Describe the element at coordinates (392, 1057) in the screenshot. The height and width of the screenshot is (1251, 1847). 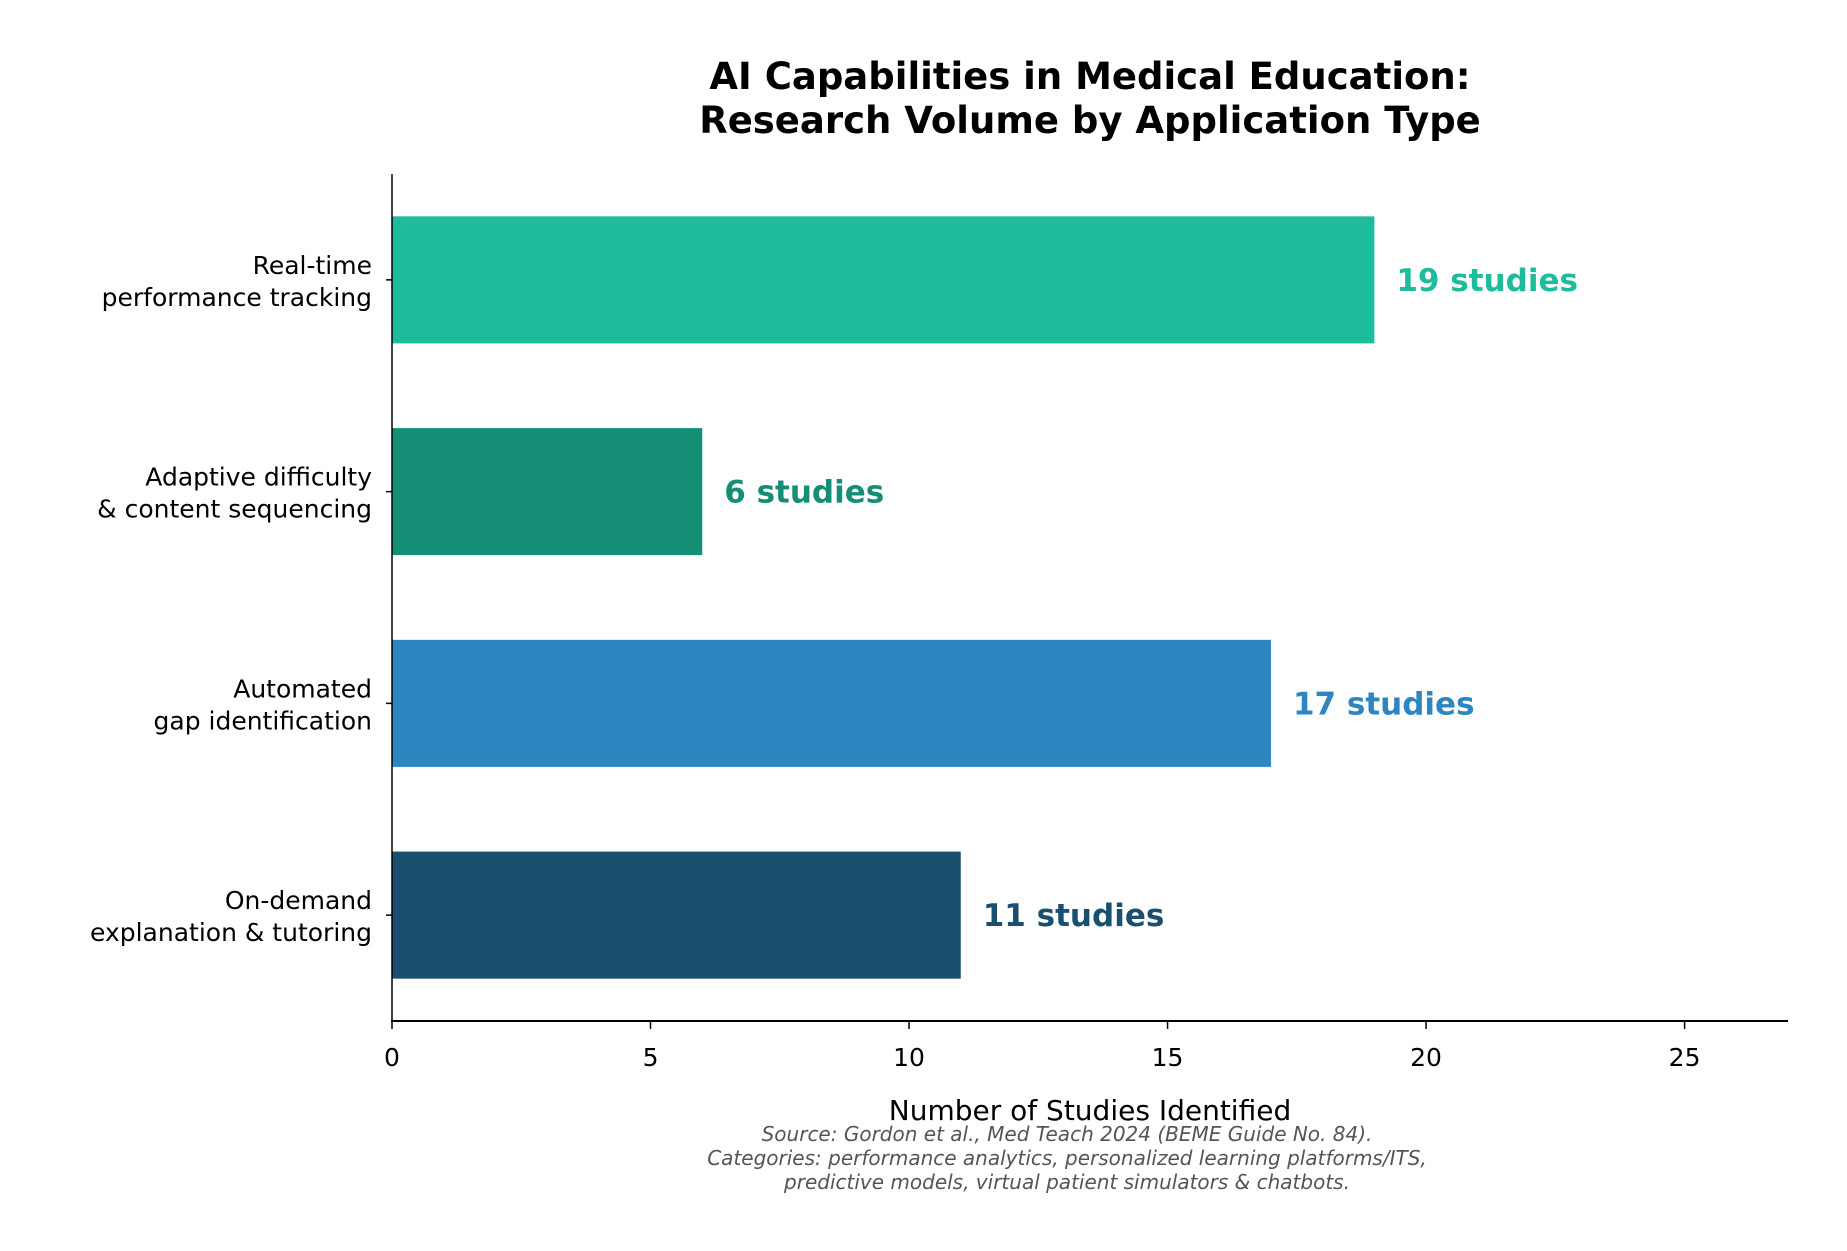
I see `x-tick-label: 0` at that location.